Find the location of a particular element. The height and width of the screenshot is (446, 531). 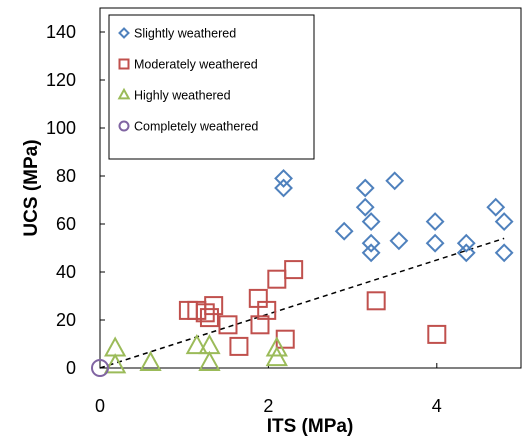

legend-marker-square is located at coordinates (124, 64).